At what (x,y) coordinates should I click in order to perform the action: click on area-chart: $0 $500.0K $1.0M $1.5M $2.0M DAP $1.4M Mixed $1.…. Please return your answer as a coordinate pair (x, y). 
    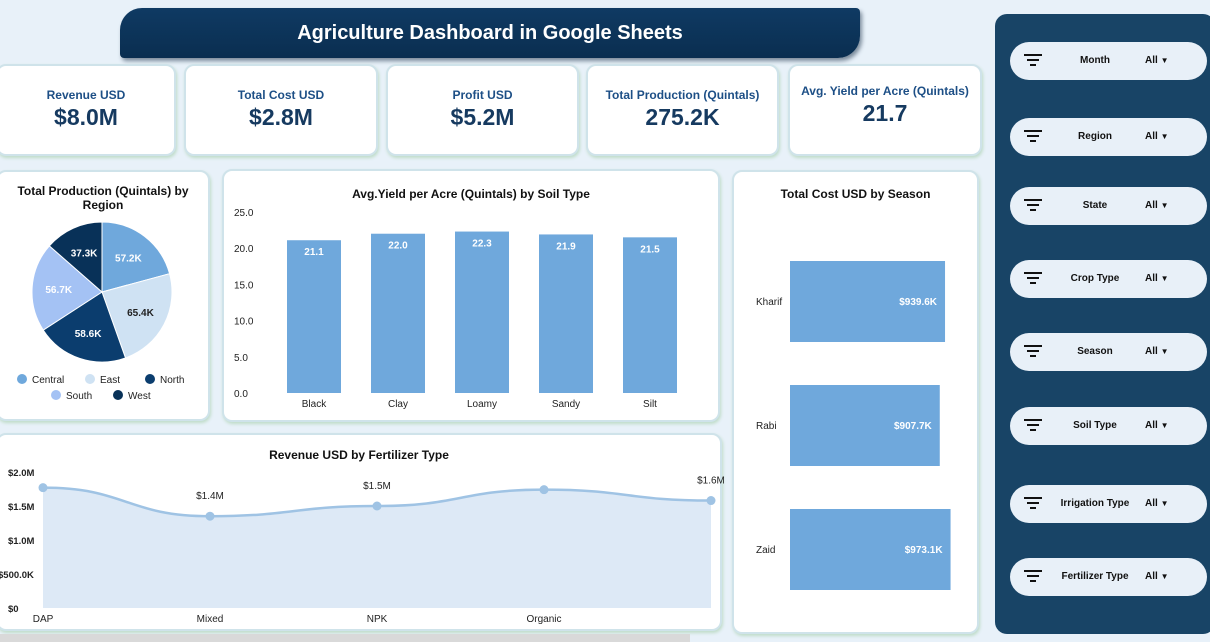
    Looking at the image, I should click on (362, 546).